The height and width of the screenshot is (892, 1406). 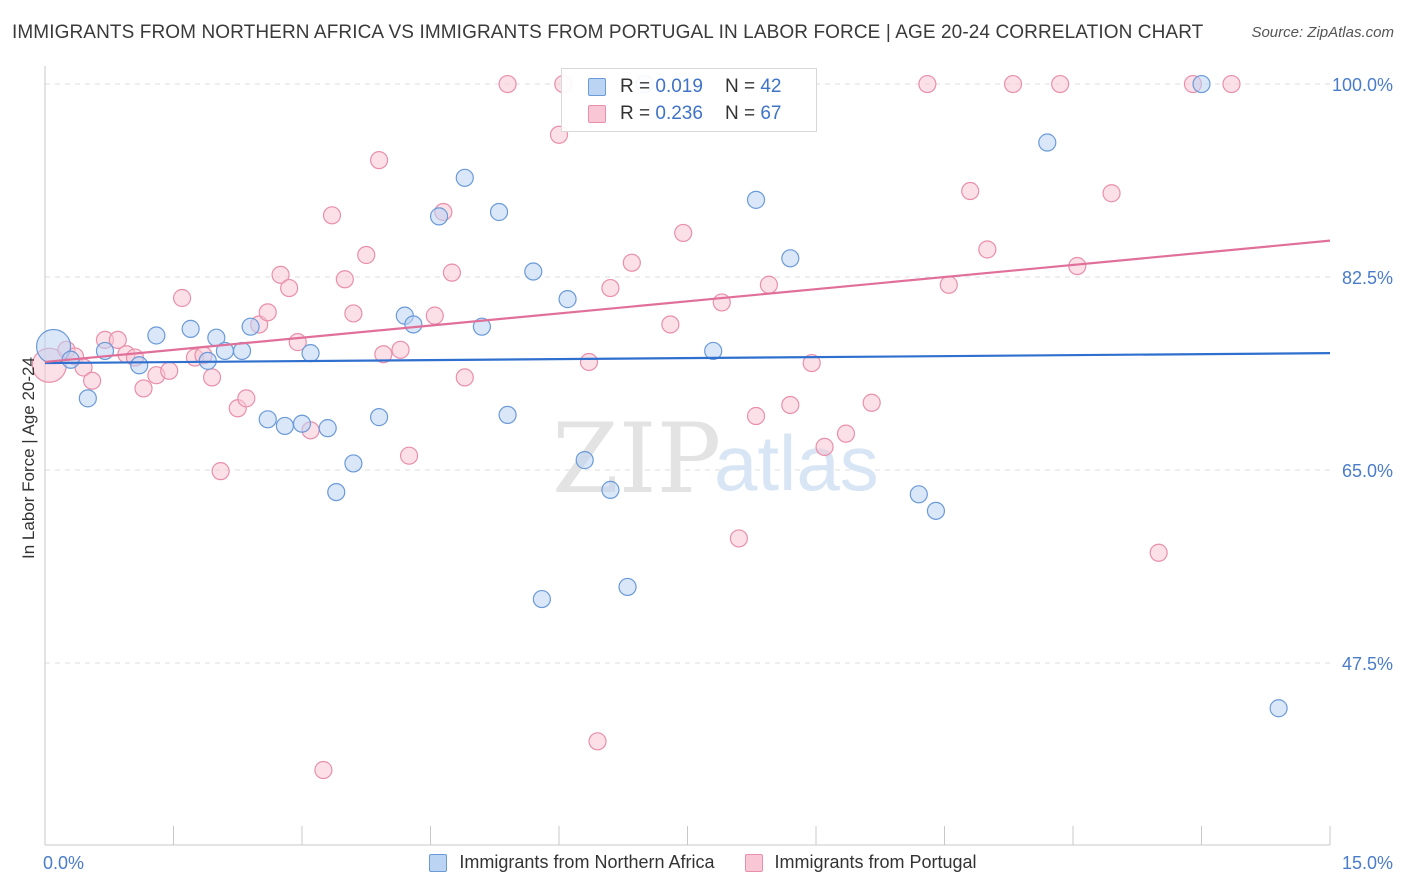 What do you see at coordinates (1367, 278) in the screenshot?
I see `y-tick-label: 82.5%` at bounding box center [1367, 278].